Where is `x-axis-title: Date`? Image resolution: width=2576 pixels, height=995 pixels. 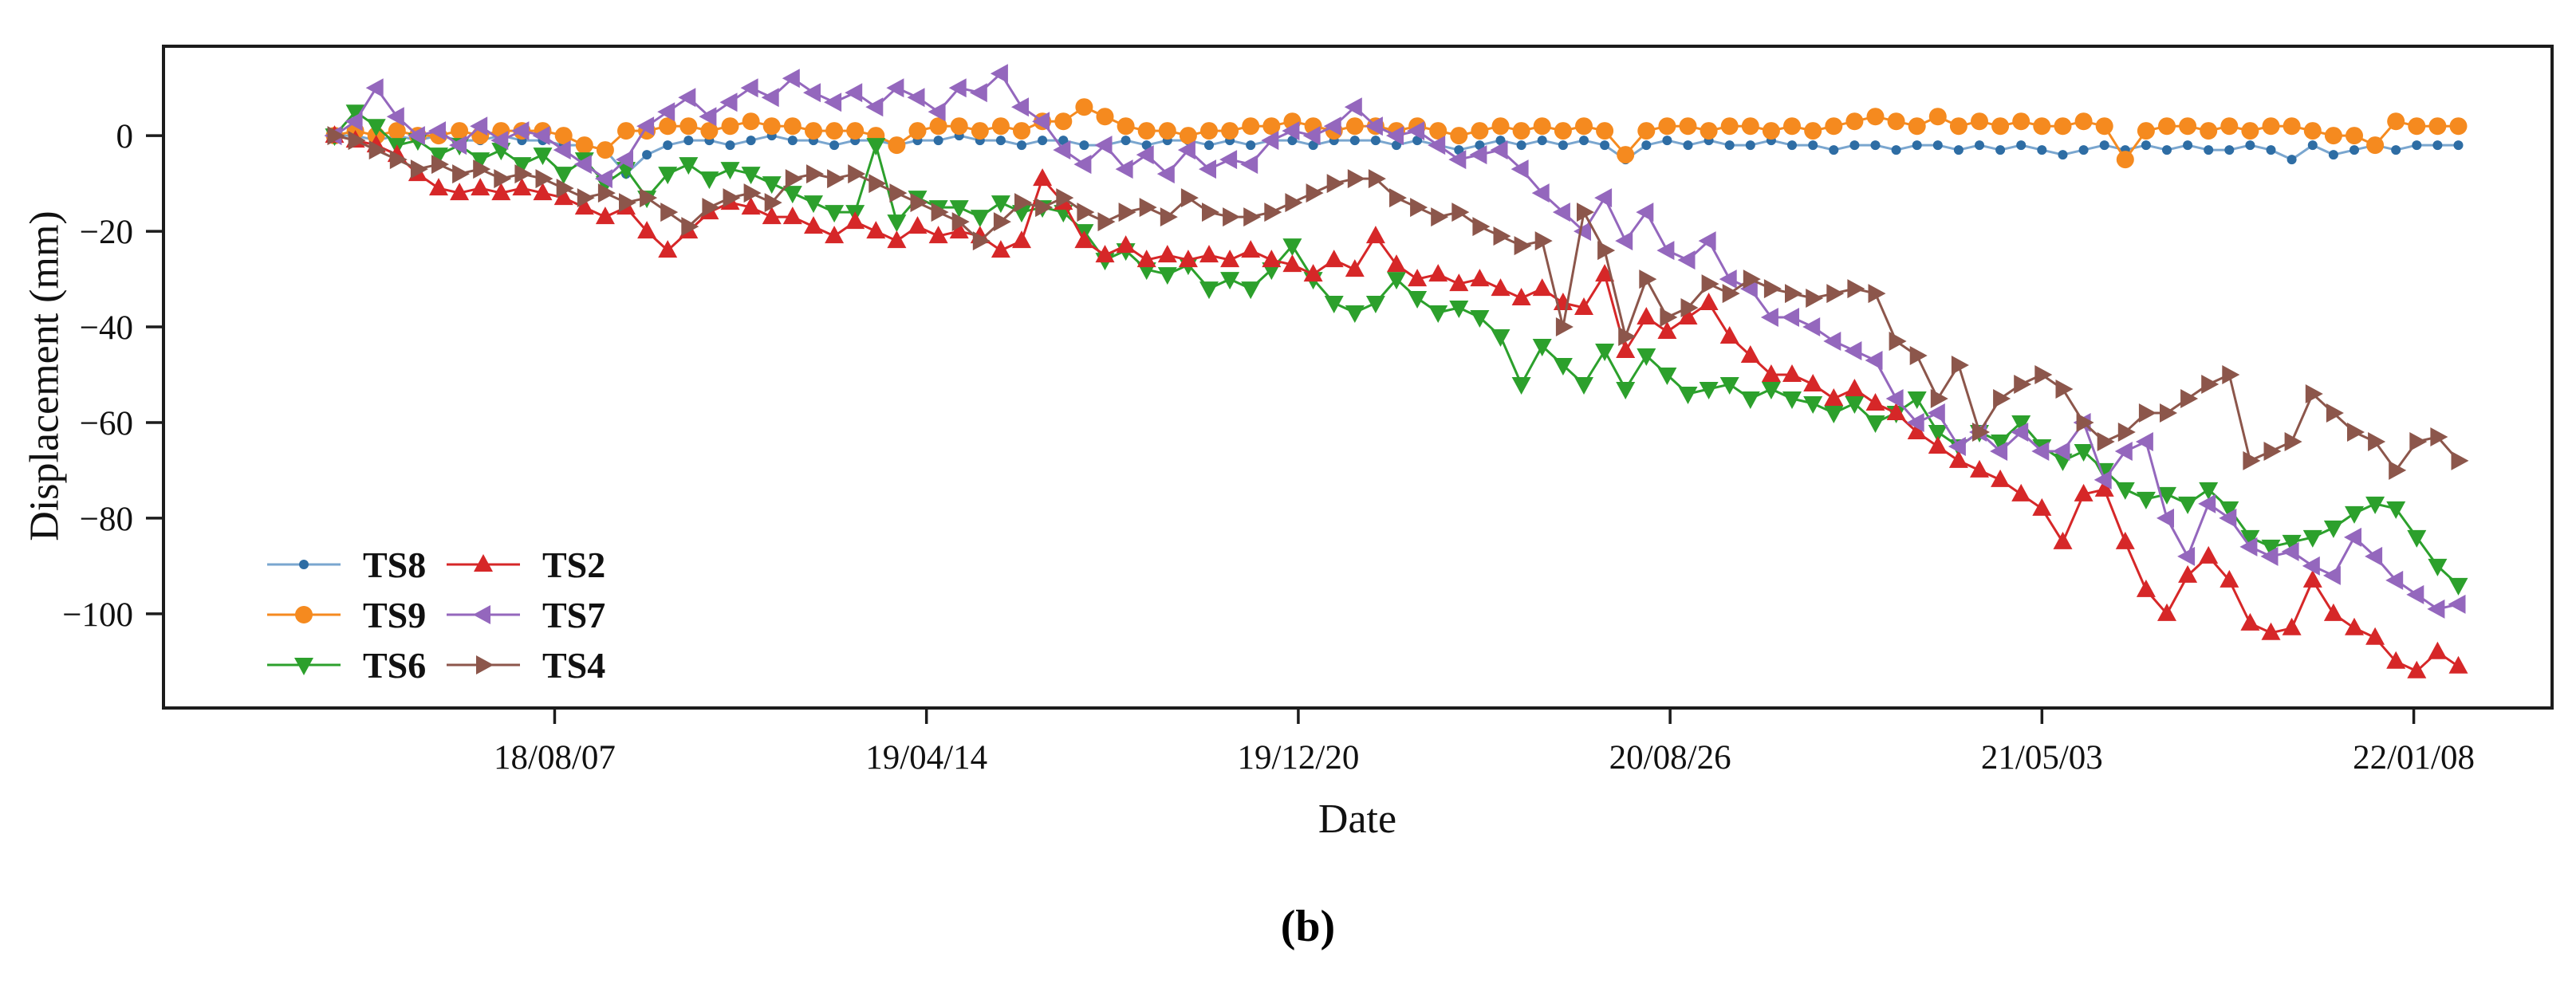 x-axis-title: Date is located at coordinates (1357, 819).